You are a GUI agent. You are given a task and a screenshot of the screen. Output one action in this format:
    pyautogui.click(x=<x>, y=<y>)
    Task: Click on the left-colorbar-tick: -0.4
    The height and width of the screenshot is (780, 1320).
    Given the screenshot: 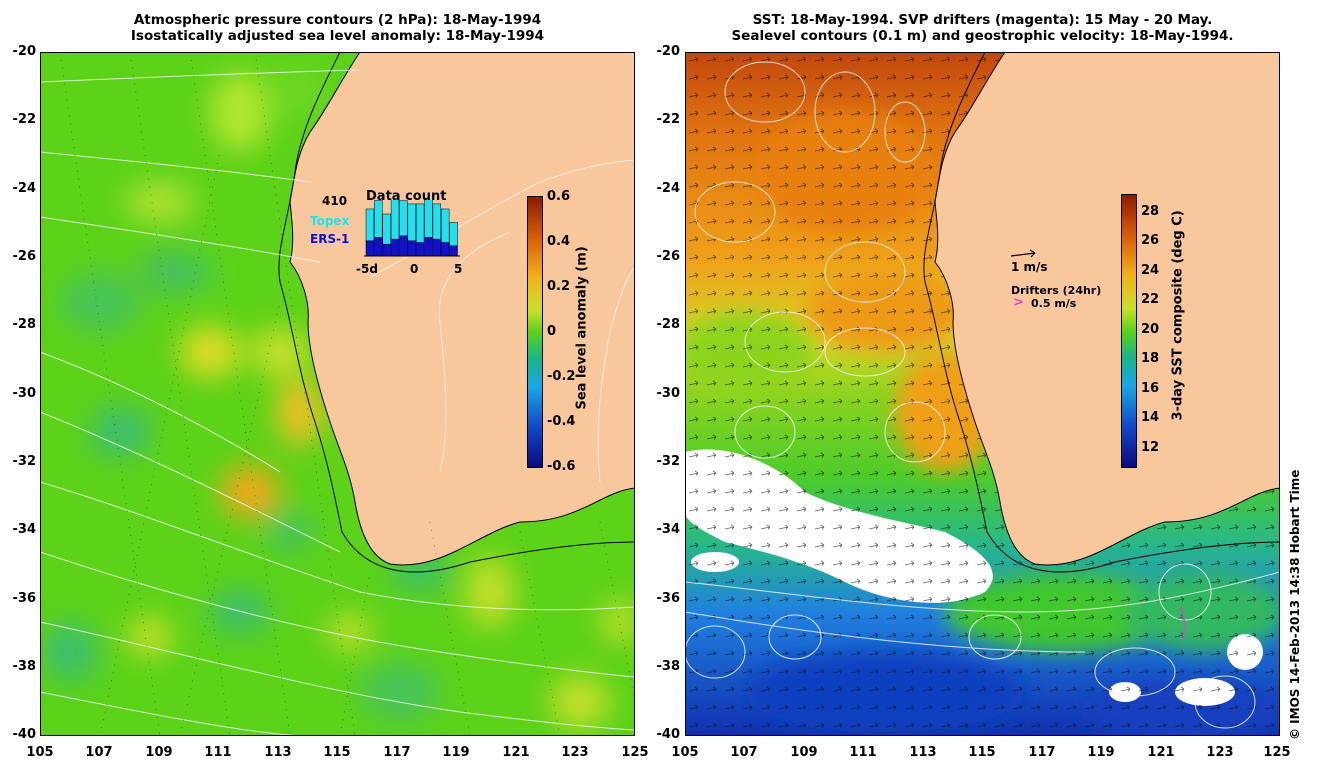 What is the action you would take?
    pyautogui.click(x=561, y=421)
    